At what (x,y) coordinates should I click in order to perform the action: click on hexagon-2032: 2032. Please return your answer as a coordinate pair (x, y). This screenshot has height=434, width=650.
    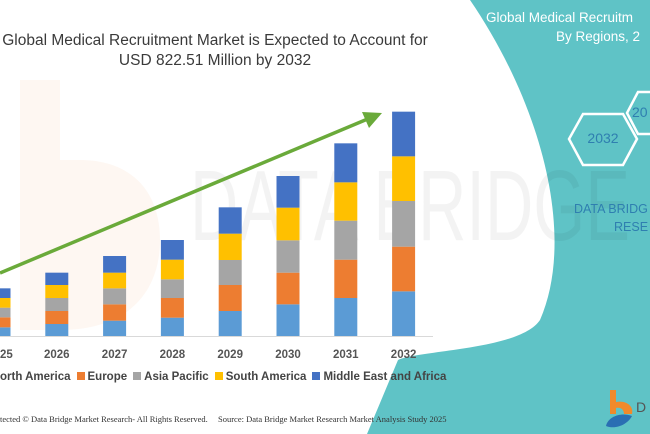
    Looking at the image, I should click on (603, 139).